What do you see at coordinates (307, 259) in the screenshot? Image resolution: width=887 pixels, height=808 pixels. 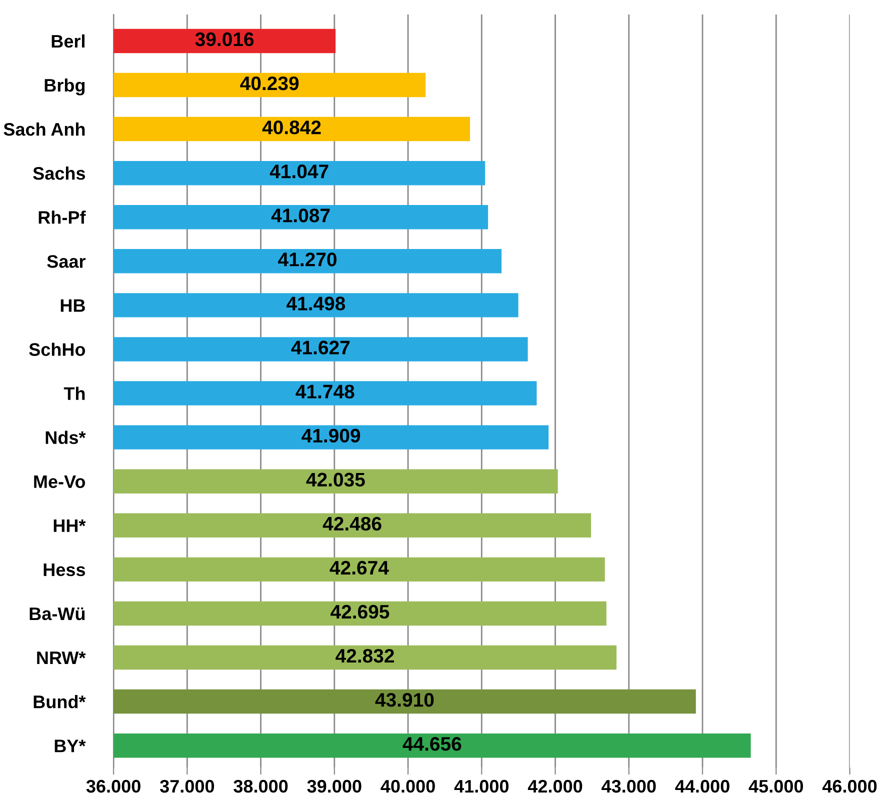 I see `data-label: 41.270` at bounding box center [307, 259].